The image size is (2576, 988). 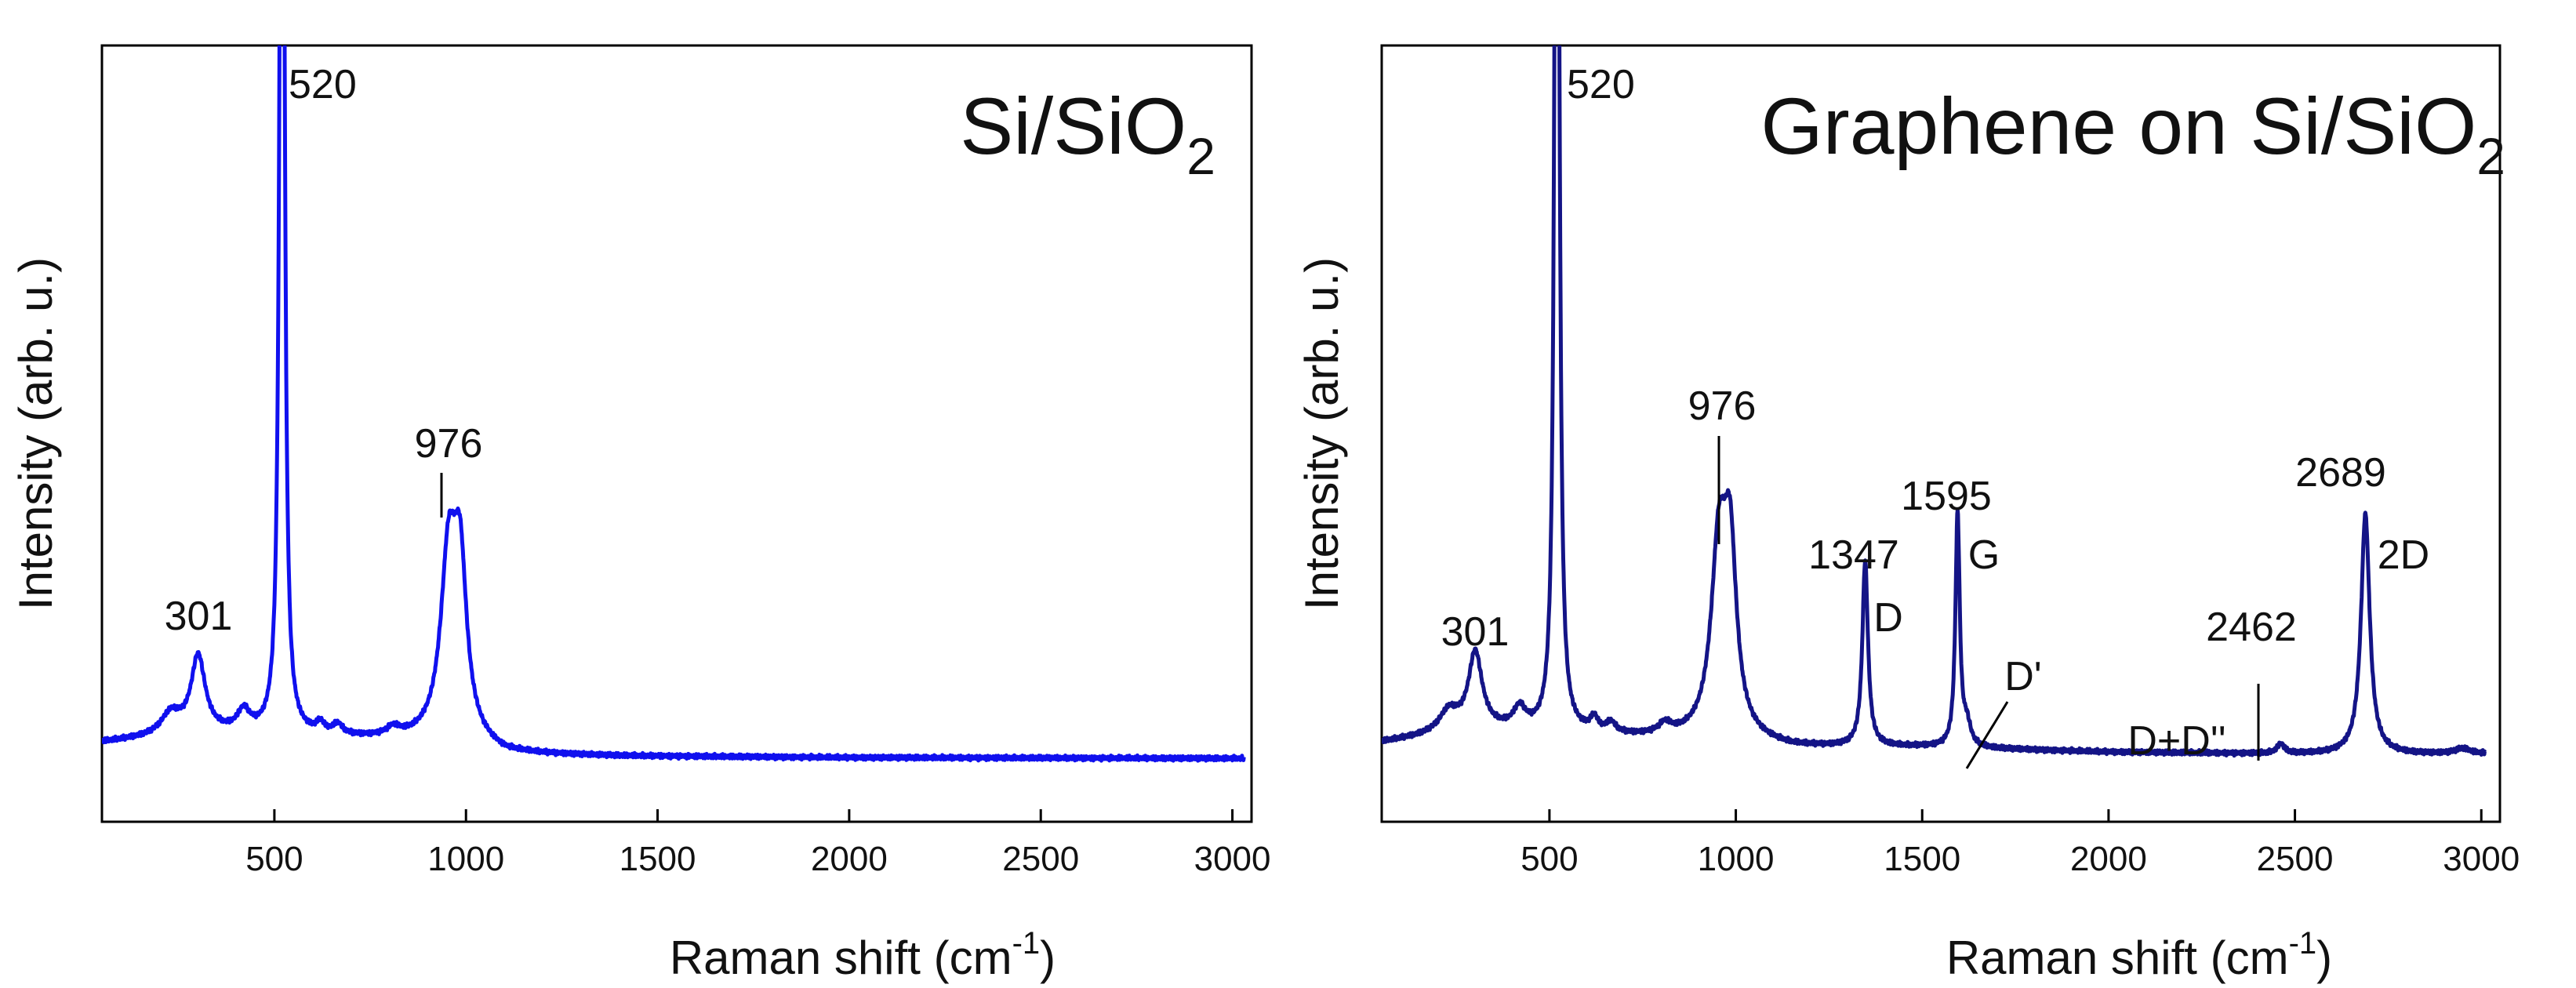 What do you see at coordinates (1888, 618) in the screenshot?
I see `band-label-d: D` at bounding box center [1888, 618].